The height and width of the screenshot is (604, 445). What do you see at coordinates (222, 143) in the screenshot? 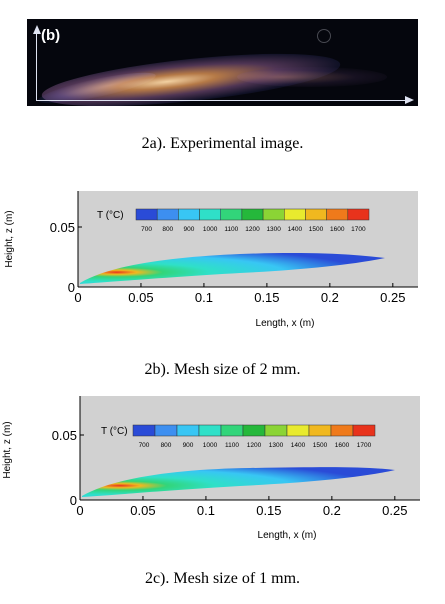
I see `caption-2a: 2a). Experimental image.` at bounding box center [222, 143].